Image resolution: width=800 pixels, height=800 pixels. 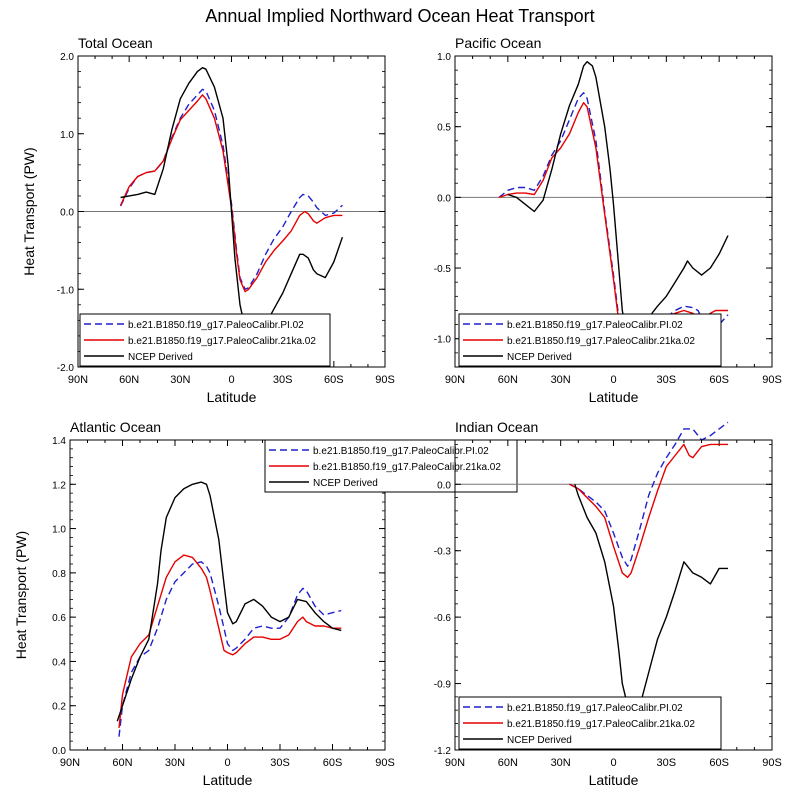 What do you see at coordinates (443, 552) in the screenshot?
I see `y-tick-label: -0.3` at bounding box center [443, 552].